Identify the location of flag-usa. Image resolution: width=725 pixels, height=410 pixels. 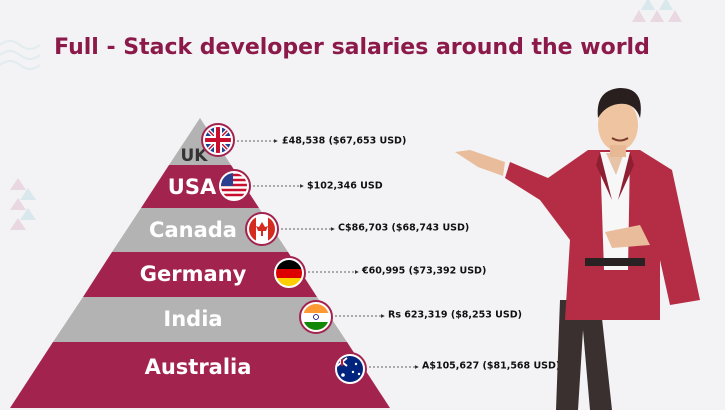
(234, 186).